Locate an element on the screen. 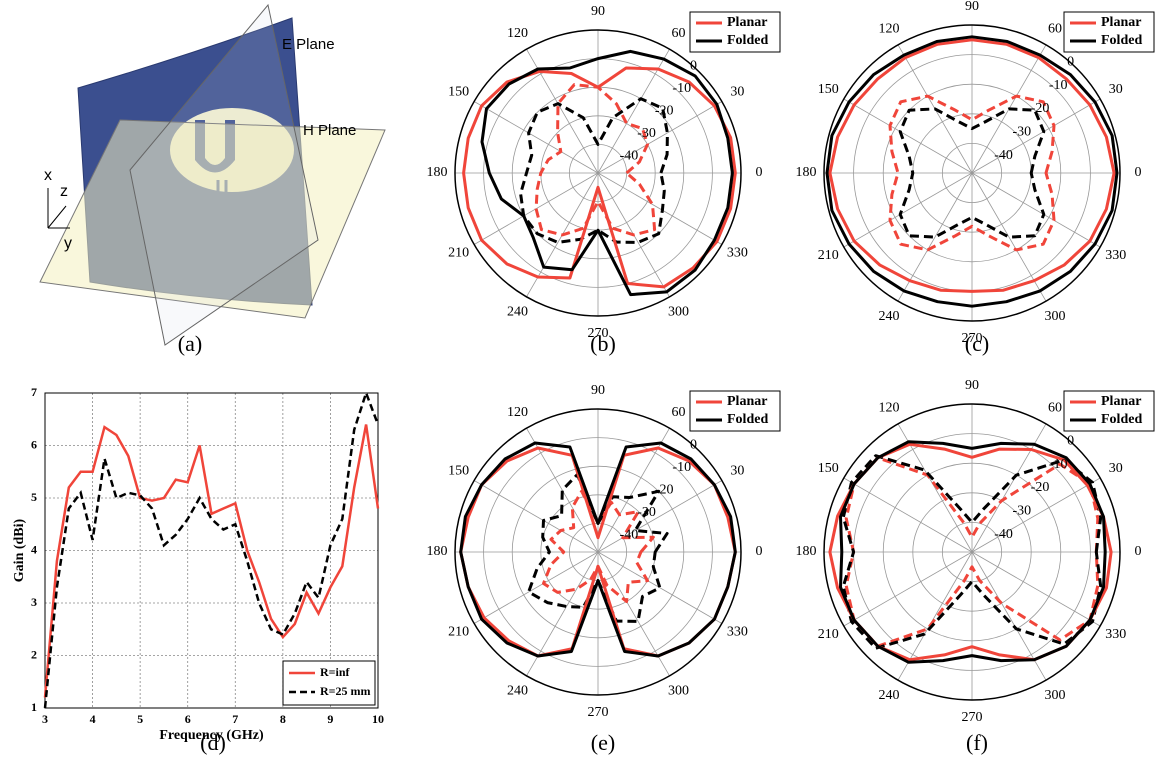  panel-caption: (d) is located at coordinates (213, 742).